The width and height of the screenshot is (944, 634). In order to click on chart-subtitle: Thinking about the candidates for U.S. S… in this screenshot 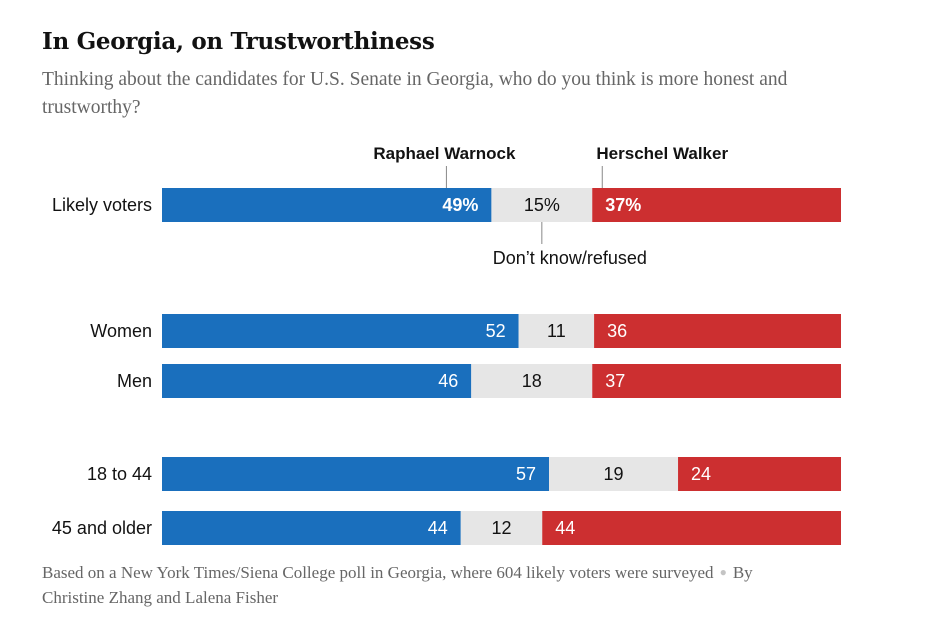, I will do `click(415, 93)`.